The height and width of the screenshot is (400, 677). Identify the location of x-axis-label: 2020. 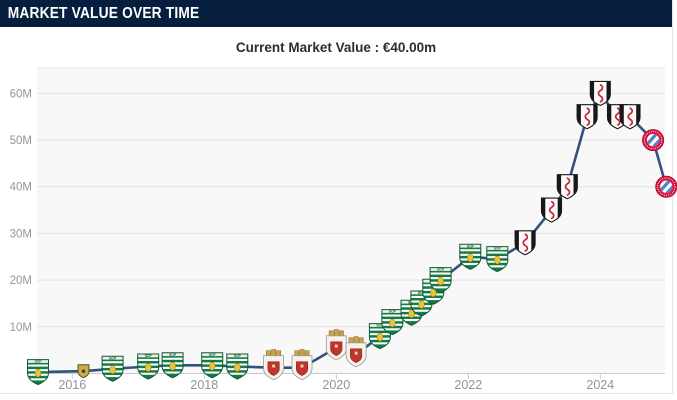
(336, 385).